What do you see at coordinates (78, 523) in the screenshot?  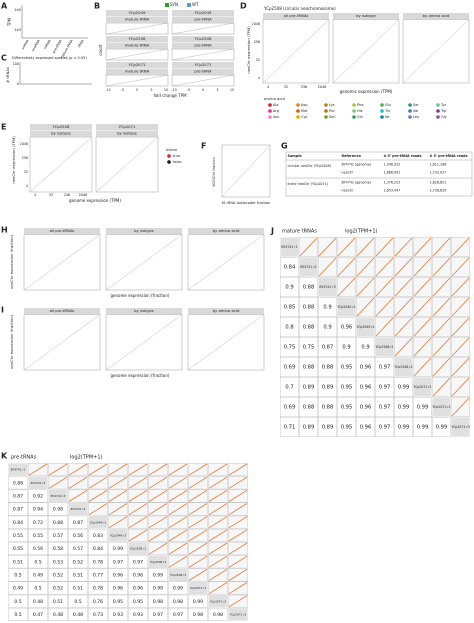 I see `correlation-value: 0.87` at bounding box center [78, 523].